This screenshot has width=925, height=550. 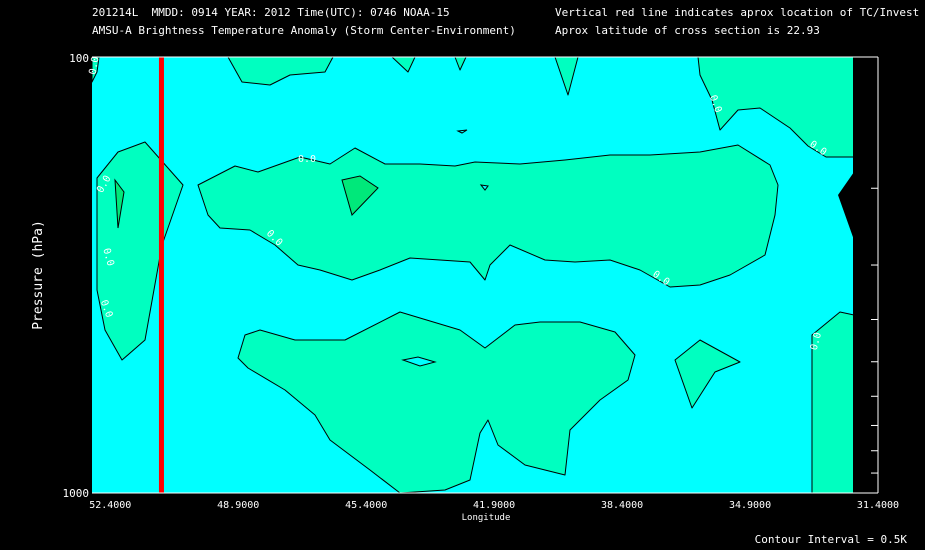 I want to click on x-tick-label: 41.9000, so click(x=494, y=505).